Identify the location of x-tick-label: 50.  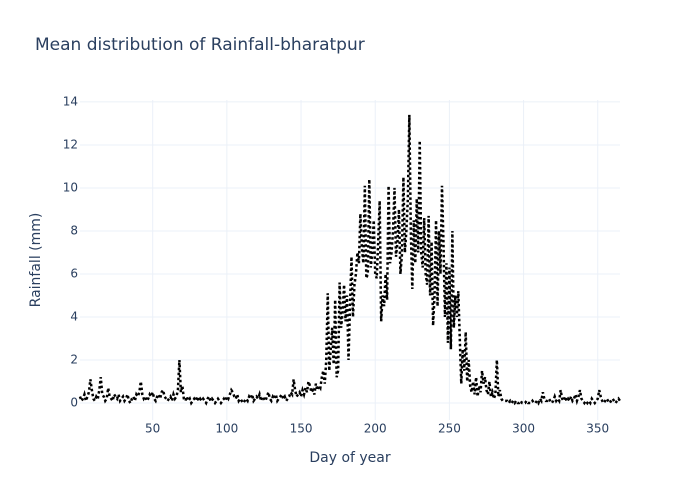
(152, 429).